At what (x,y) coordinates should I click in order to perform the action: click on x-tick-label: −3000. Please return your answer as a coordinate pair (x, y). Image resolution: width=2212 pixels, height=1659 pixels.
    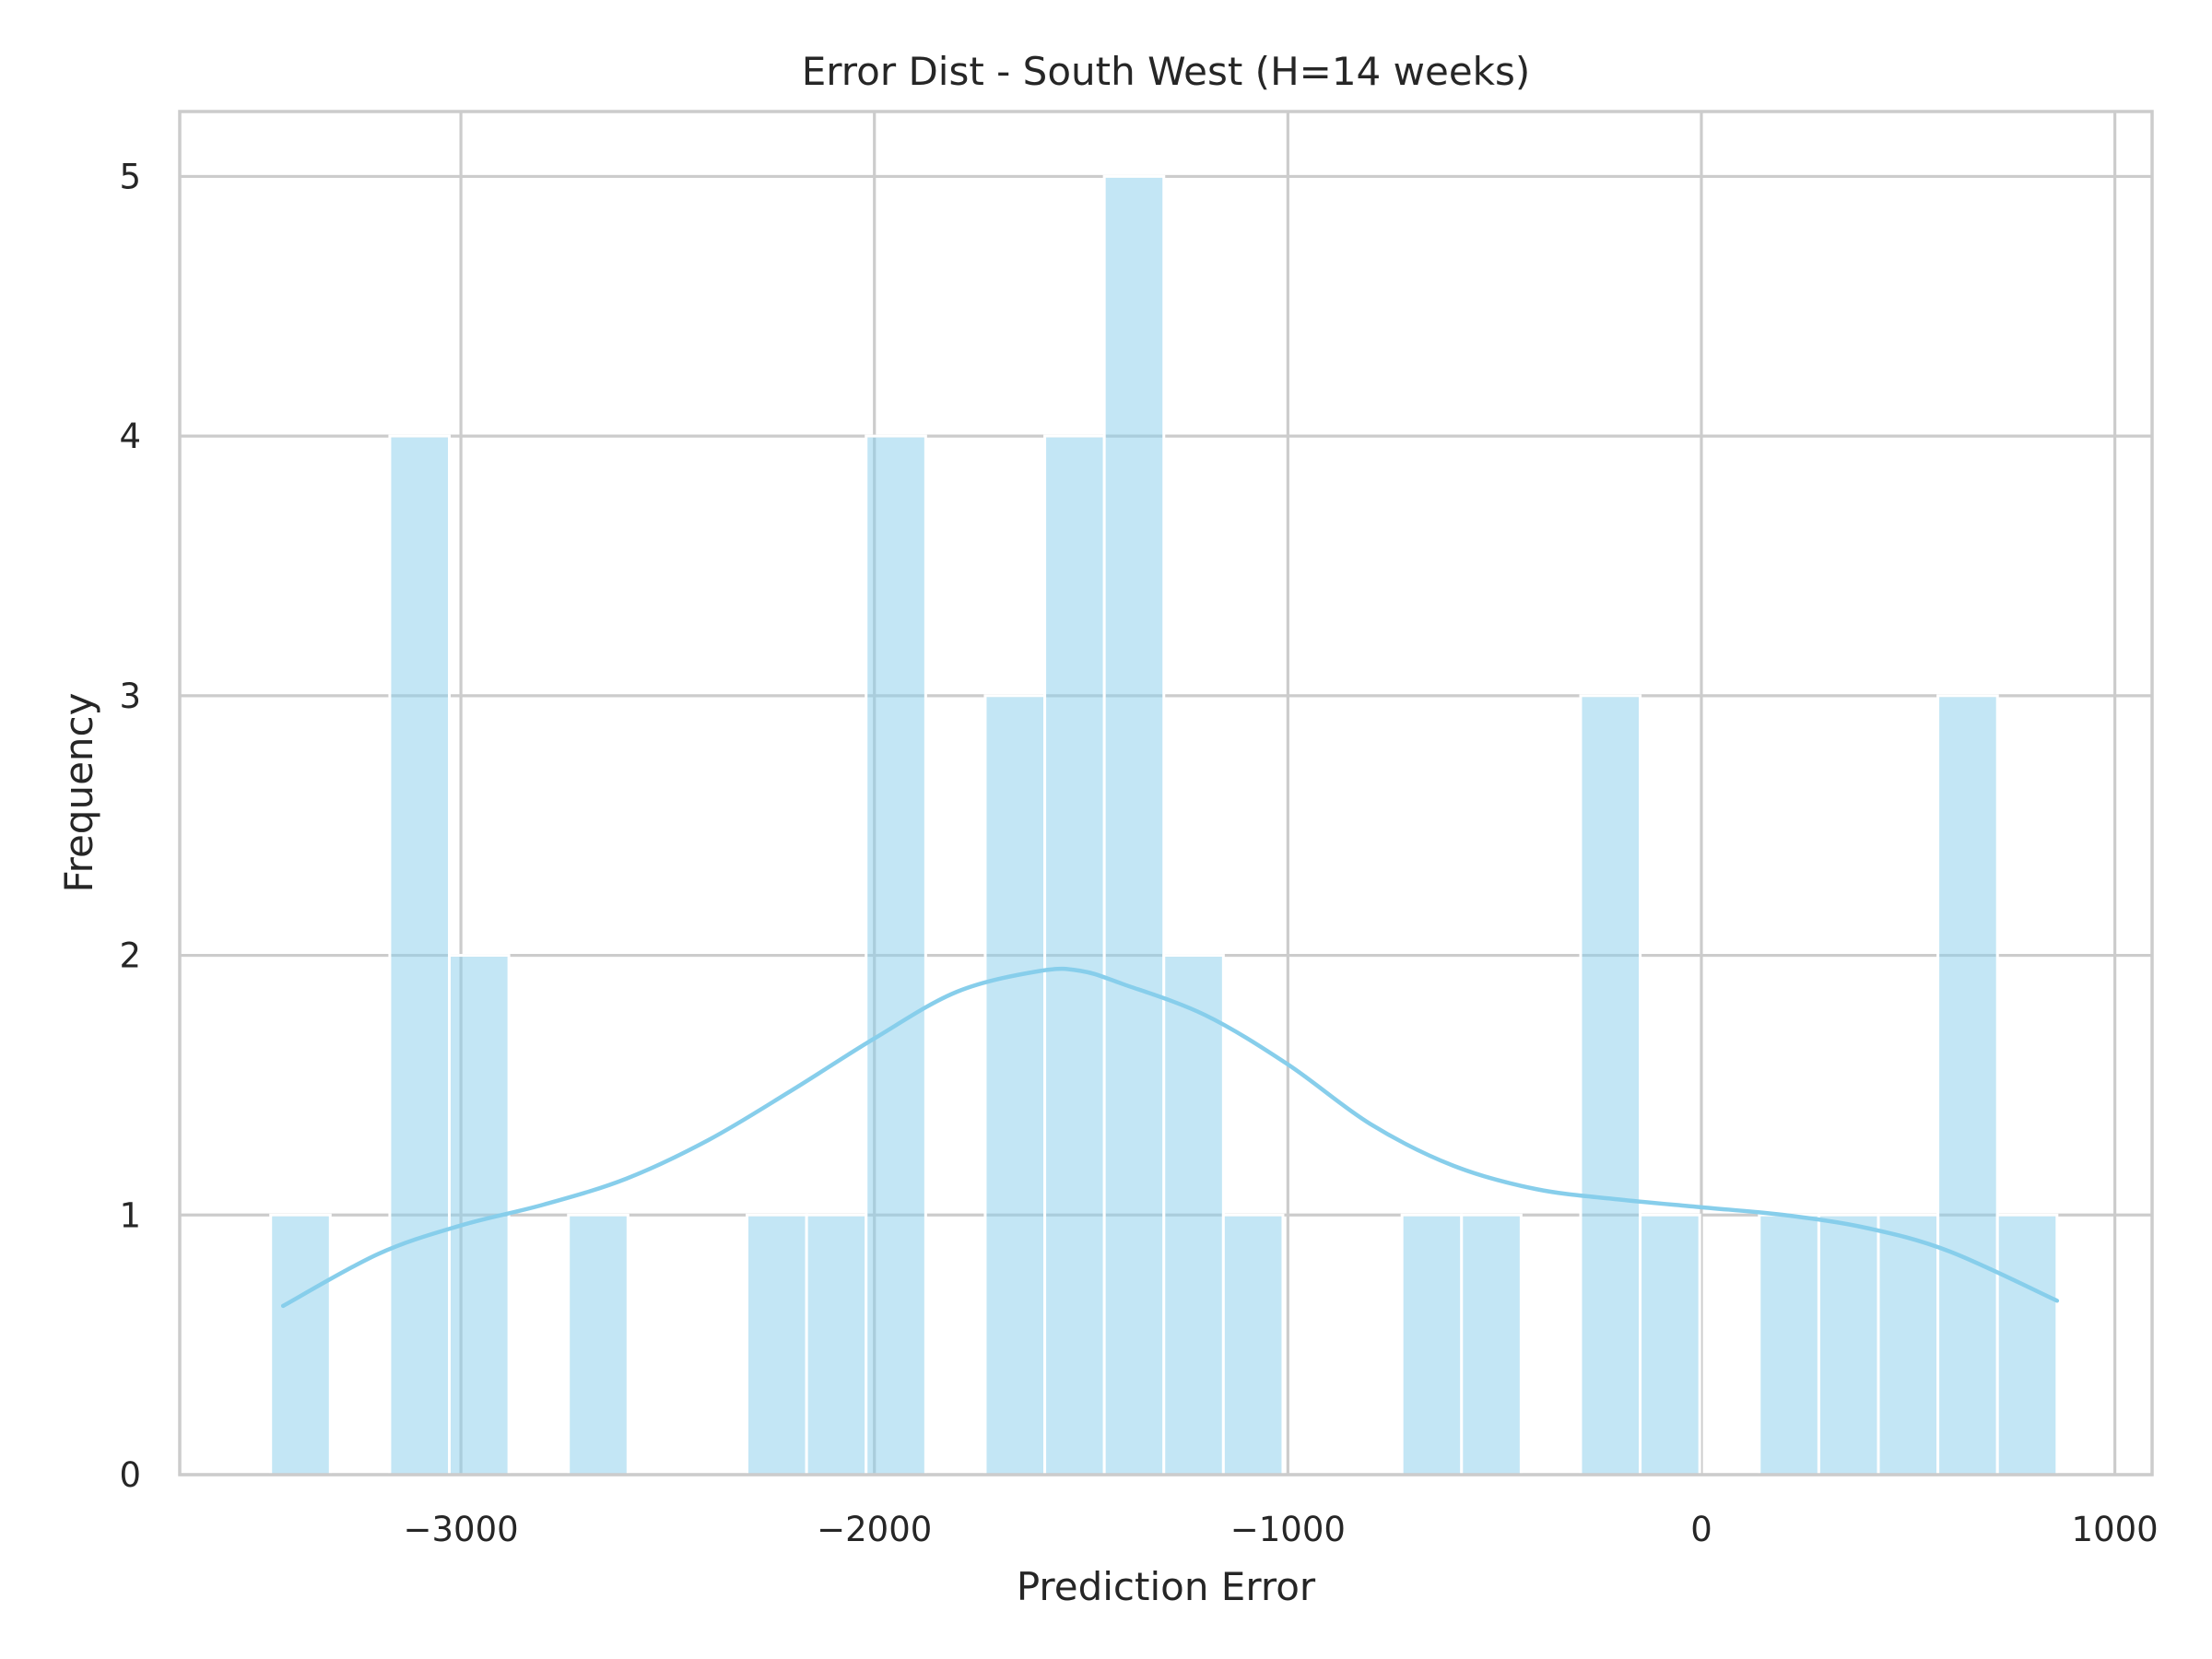
    Looking at the image, I should click on (460, 1529).